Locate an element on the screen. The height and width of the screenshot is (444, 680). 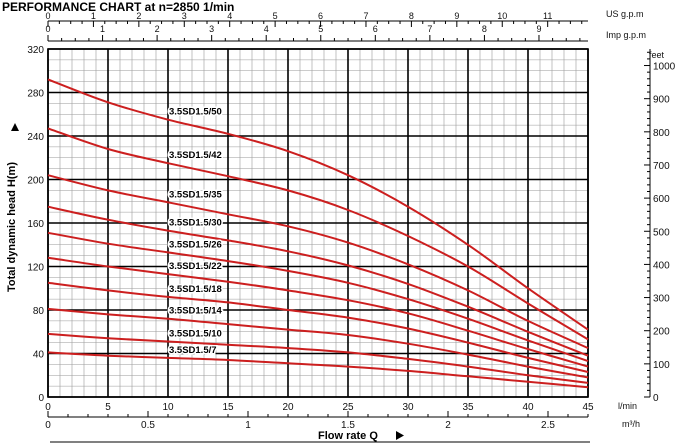
y-axis-arrow-icon is located at coordinates (15, 127).